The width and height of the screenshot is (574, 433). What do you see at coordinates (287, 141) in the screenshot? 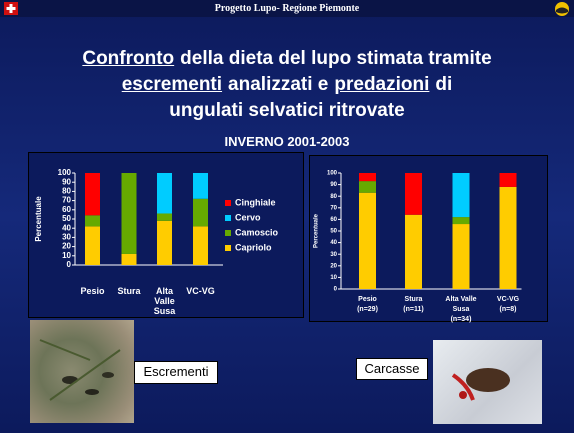
I see `subtitle: INVERNO 2001-2003` at bounding box center [287, 141].